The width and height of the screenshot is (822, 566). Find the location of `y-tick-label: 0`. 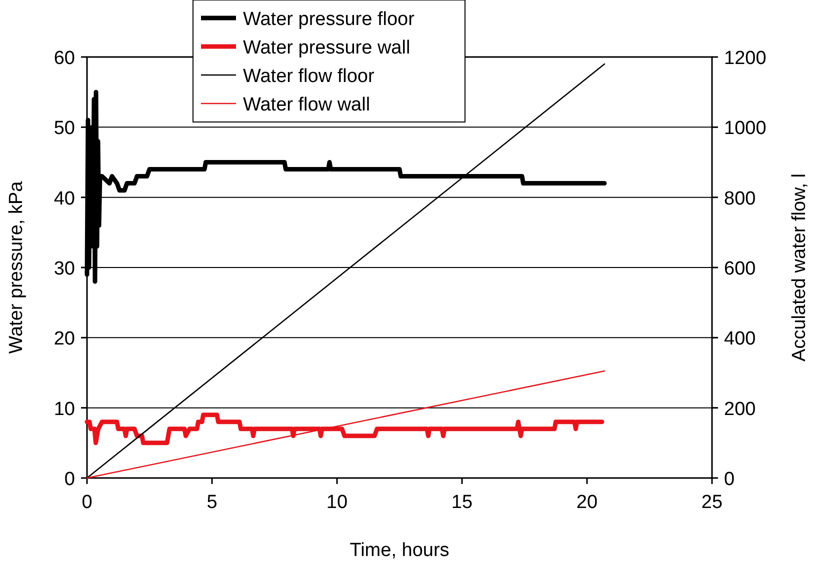

y-tick-label: 0 is located at coordinates (69, 479).